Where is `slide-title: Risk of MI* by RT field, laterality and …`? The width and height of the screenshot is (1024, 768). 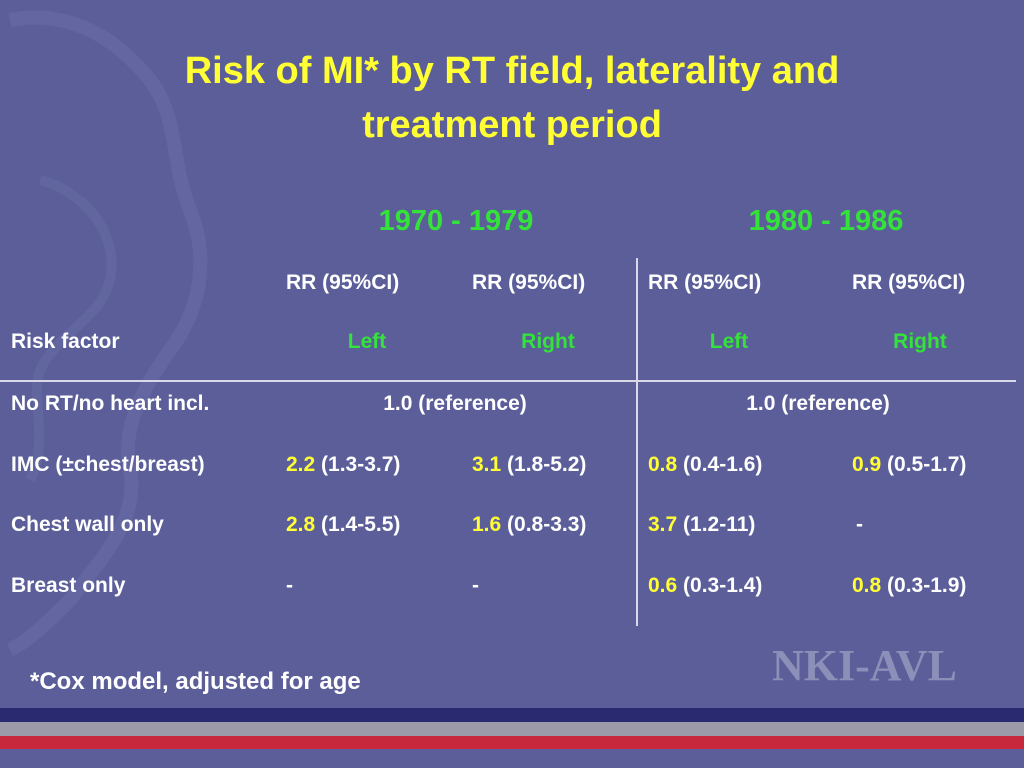 slide-title: Risk of MI* by RT field, laterality and … is located at coordinates (512, 98).